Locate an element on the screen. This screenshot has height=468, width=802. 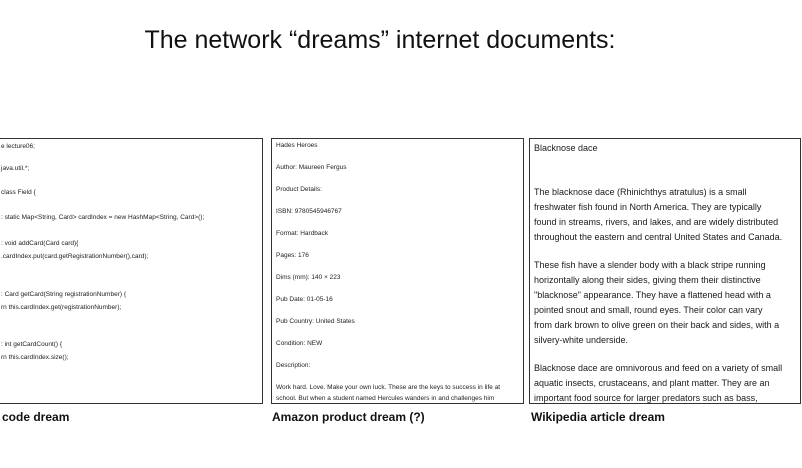
article-line: silvery-white underside. is located at coordinates (581, 340).